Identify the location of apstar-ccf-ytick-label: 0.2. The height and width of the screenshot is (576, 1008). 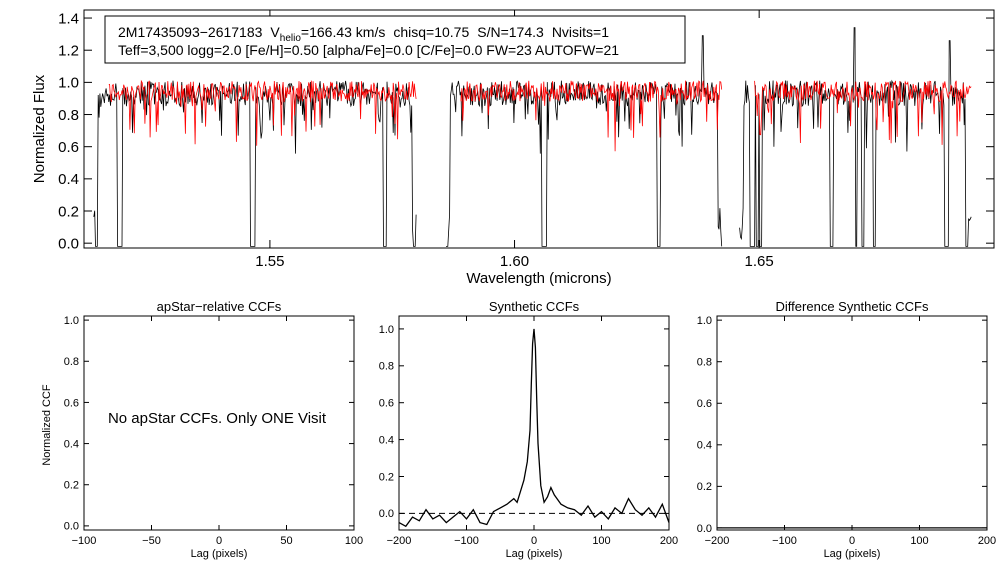
(71, 486).